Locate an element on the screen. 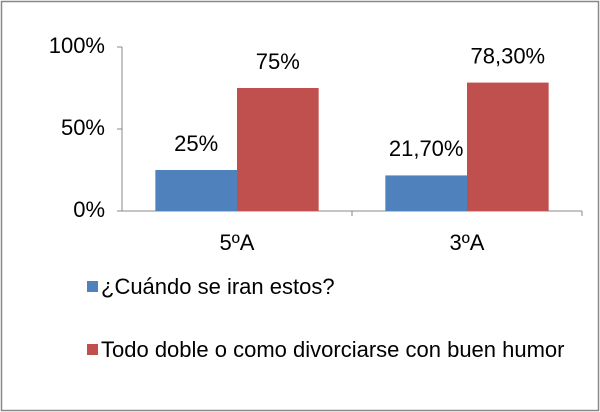 This screenshot has width=600, height=412. x-tick-label: 3ºA is located at coordinates (467, 242).